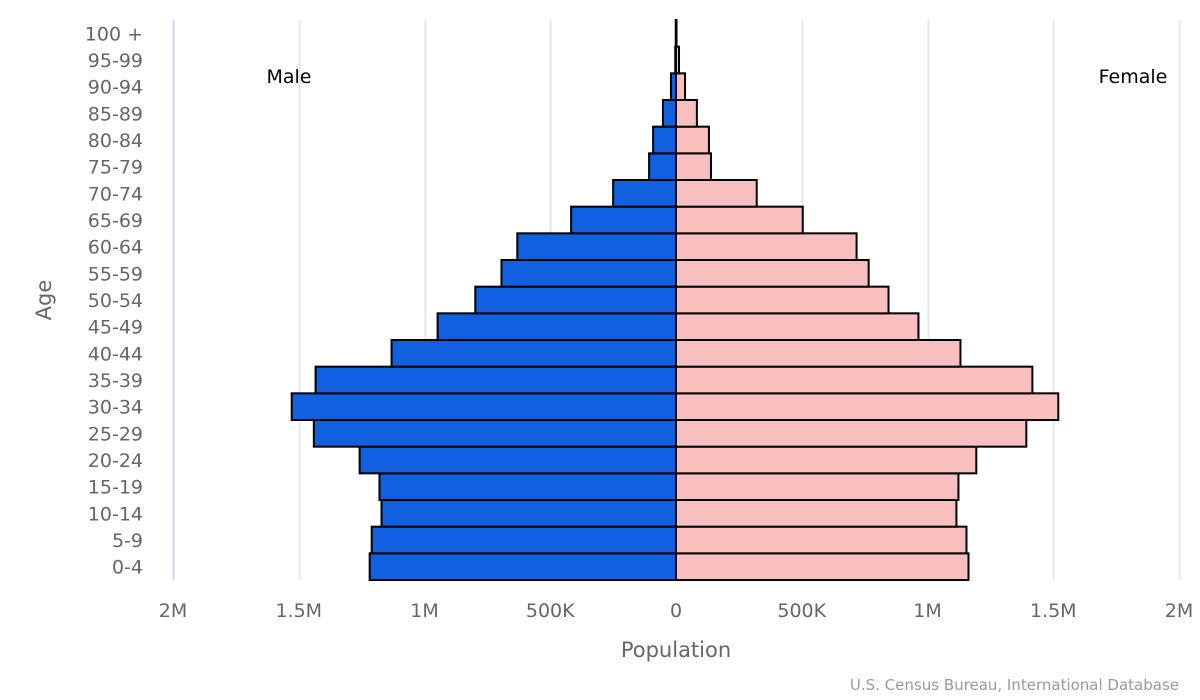 The height and width of the screenshot is (700, 1200). I want to click on category-label: 15-19, so click(115, 488).